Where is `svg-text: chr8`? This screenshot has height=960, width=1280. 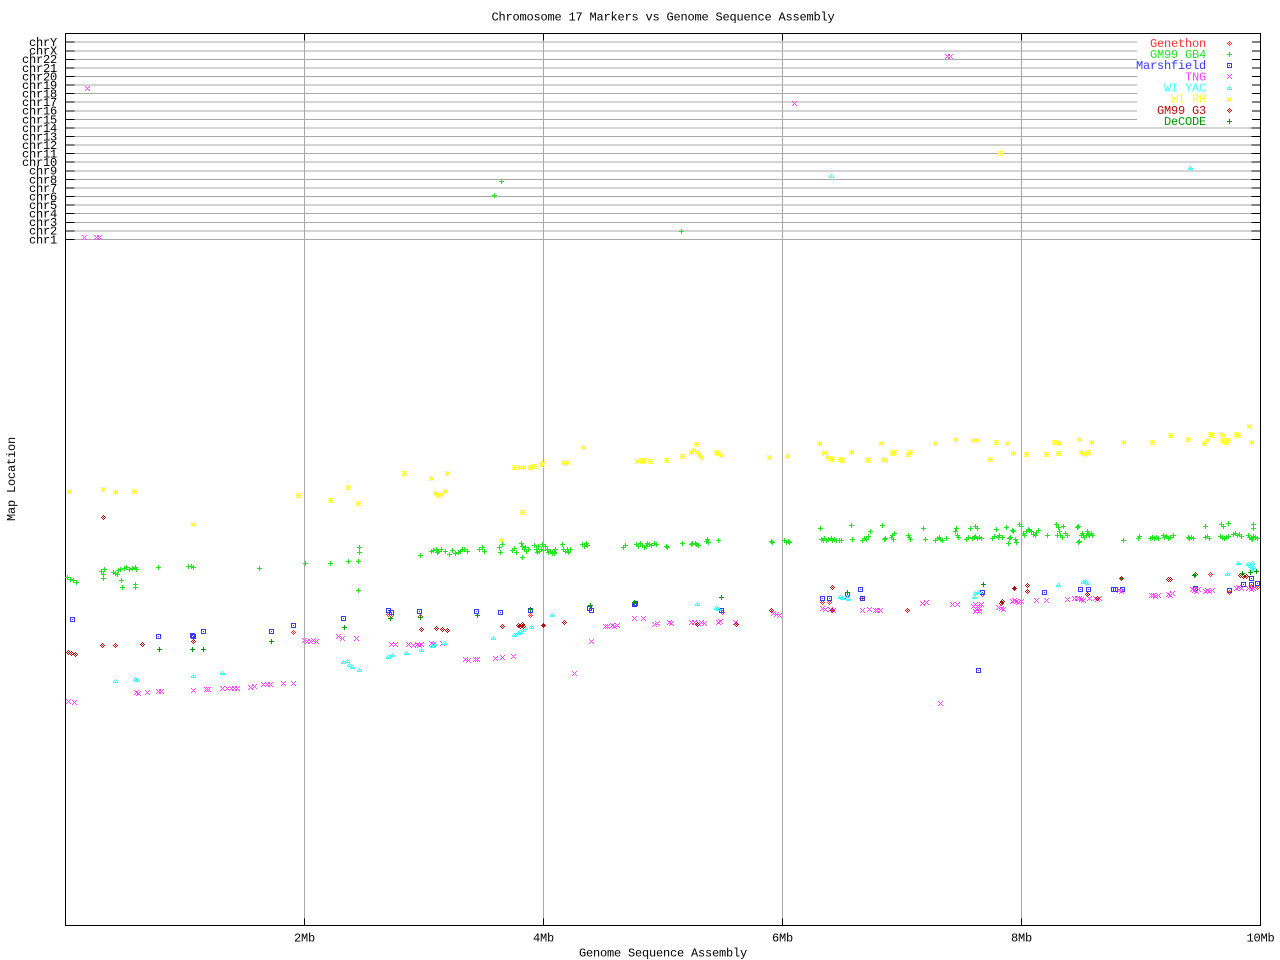 svg-text: chr8 is located at coordinates (43, 180).